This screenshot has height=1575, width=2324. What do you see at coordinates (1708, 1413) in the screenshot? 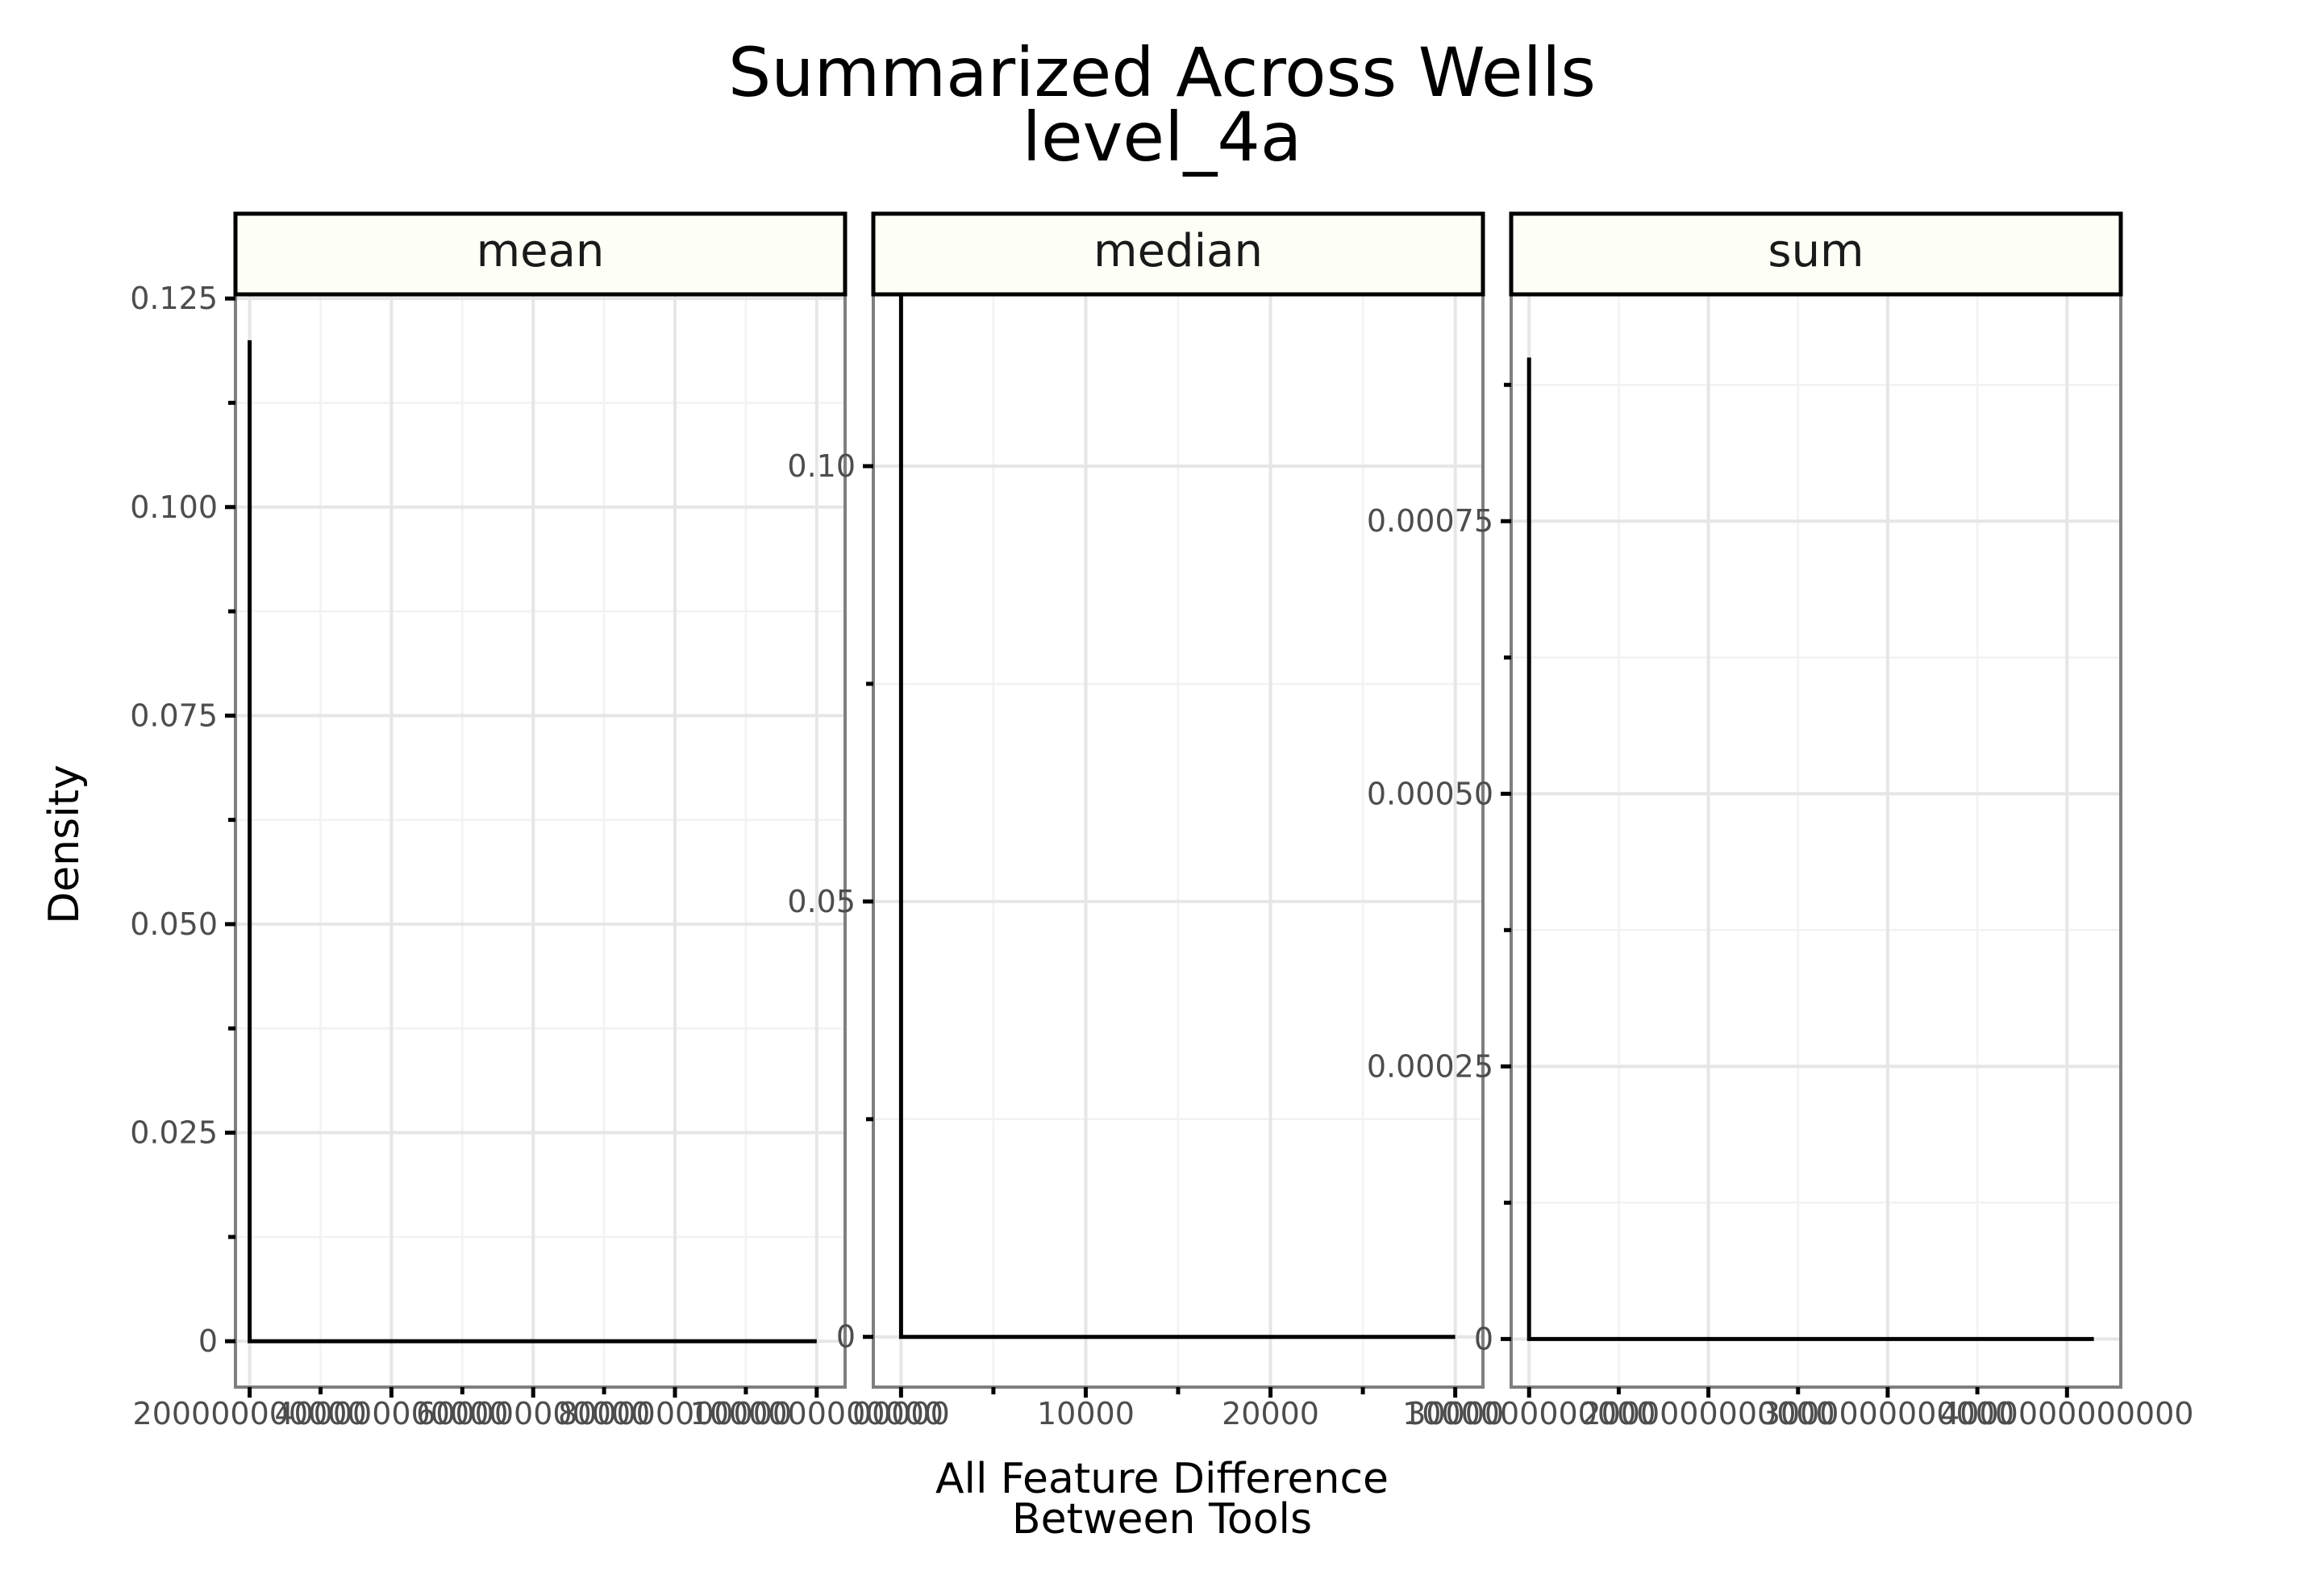
I see `x-tick-label: 2000000000000` at bounding box center [1708, 1413].